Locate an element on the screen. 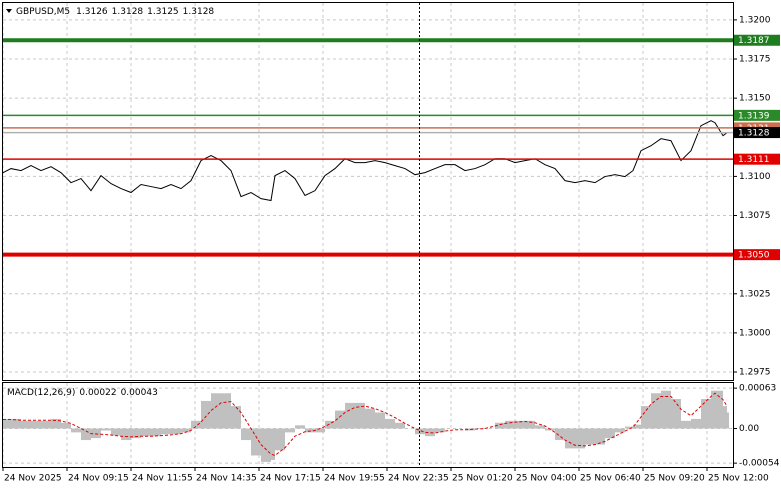 Image resolution: width=781 pixels, height=489 pixels. x-tick-label: 24 Nov 19:55 is located at coordinates (354, 479).